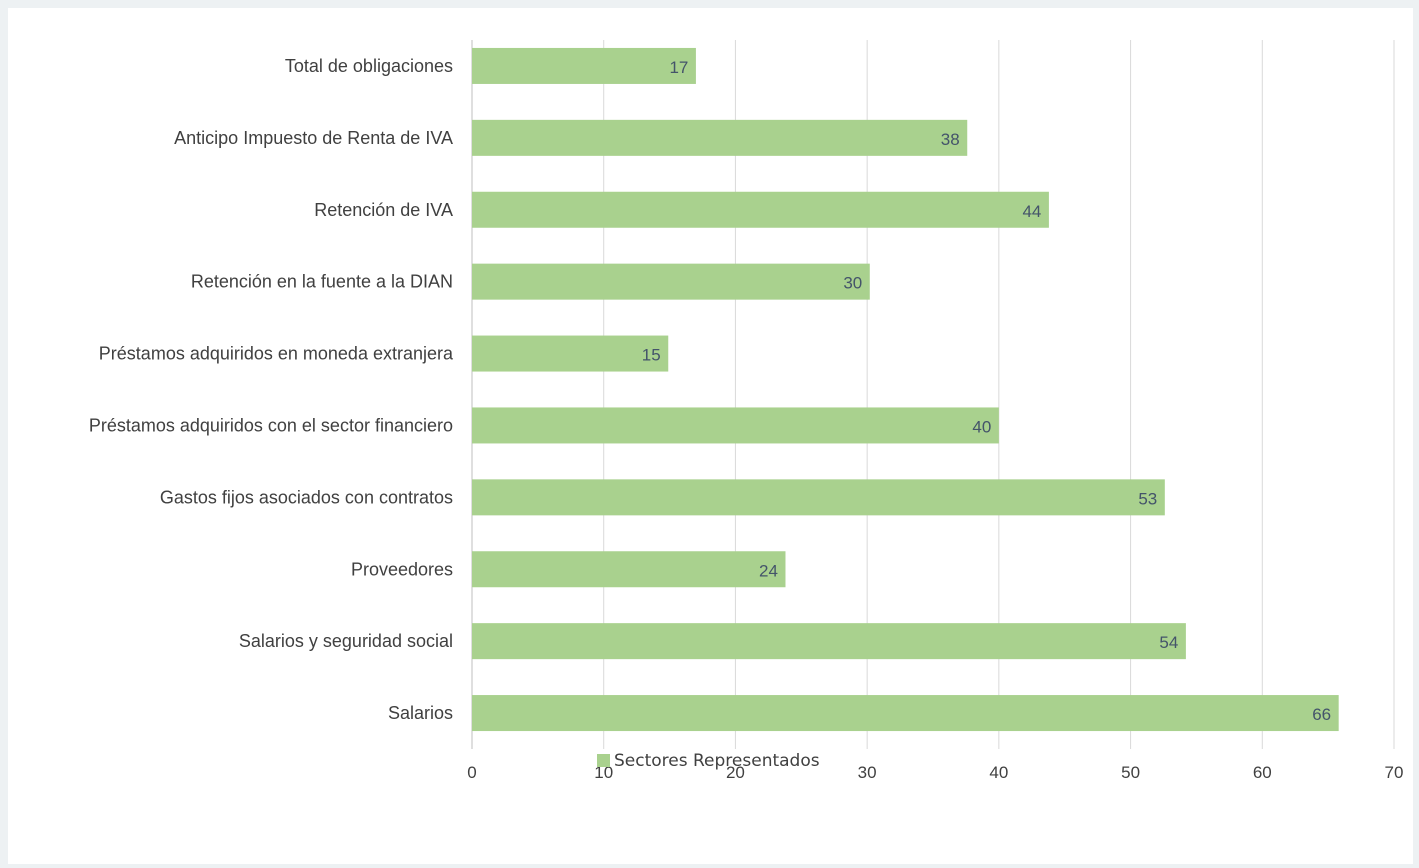 The width and height of the screenshot is (1419, 868). Describe the element at coordinates (1130, 772) in the screenshot. I see `x-tick-label-50: 50` at that location.